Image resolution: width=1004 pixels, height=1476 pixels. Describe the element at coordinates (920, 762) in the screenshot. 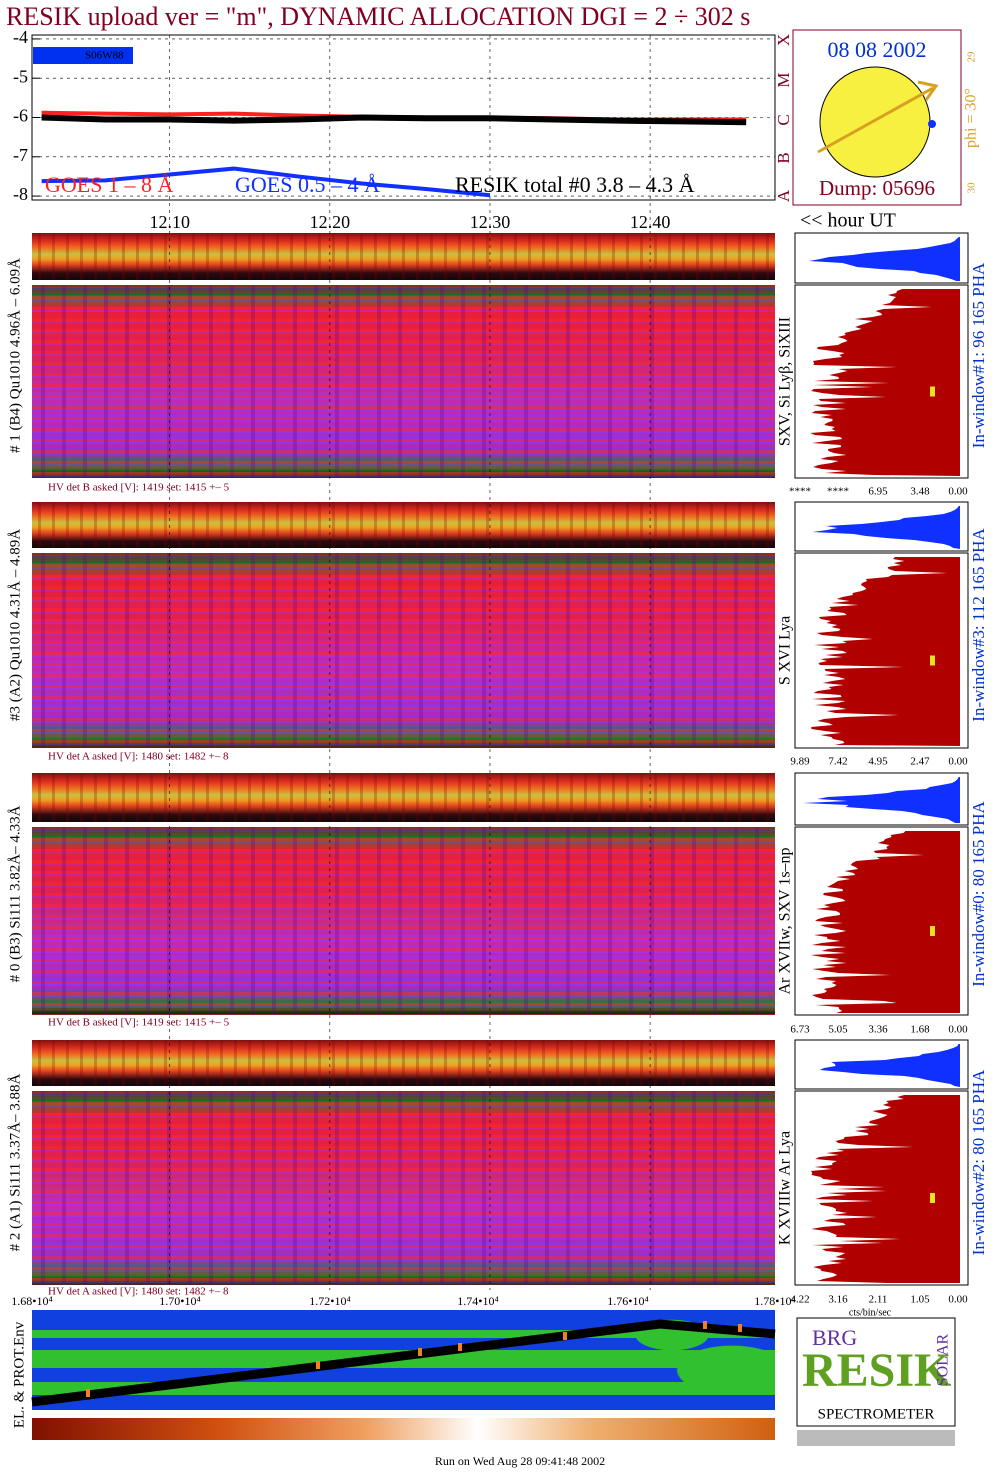

I see `scale-label: 2.47` at that location.